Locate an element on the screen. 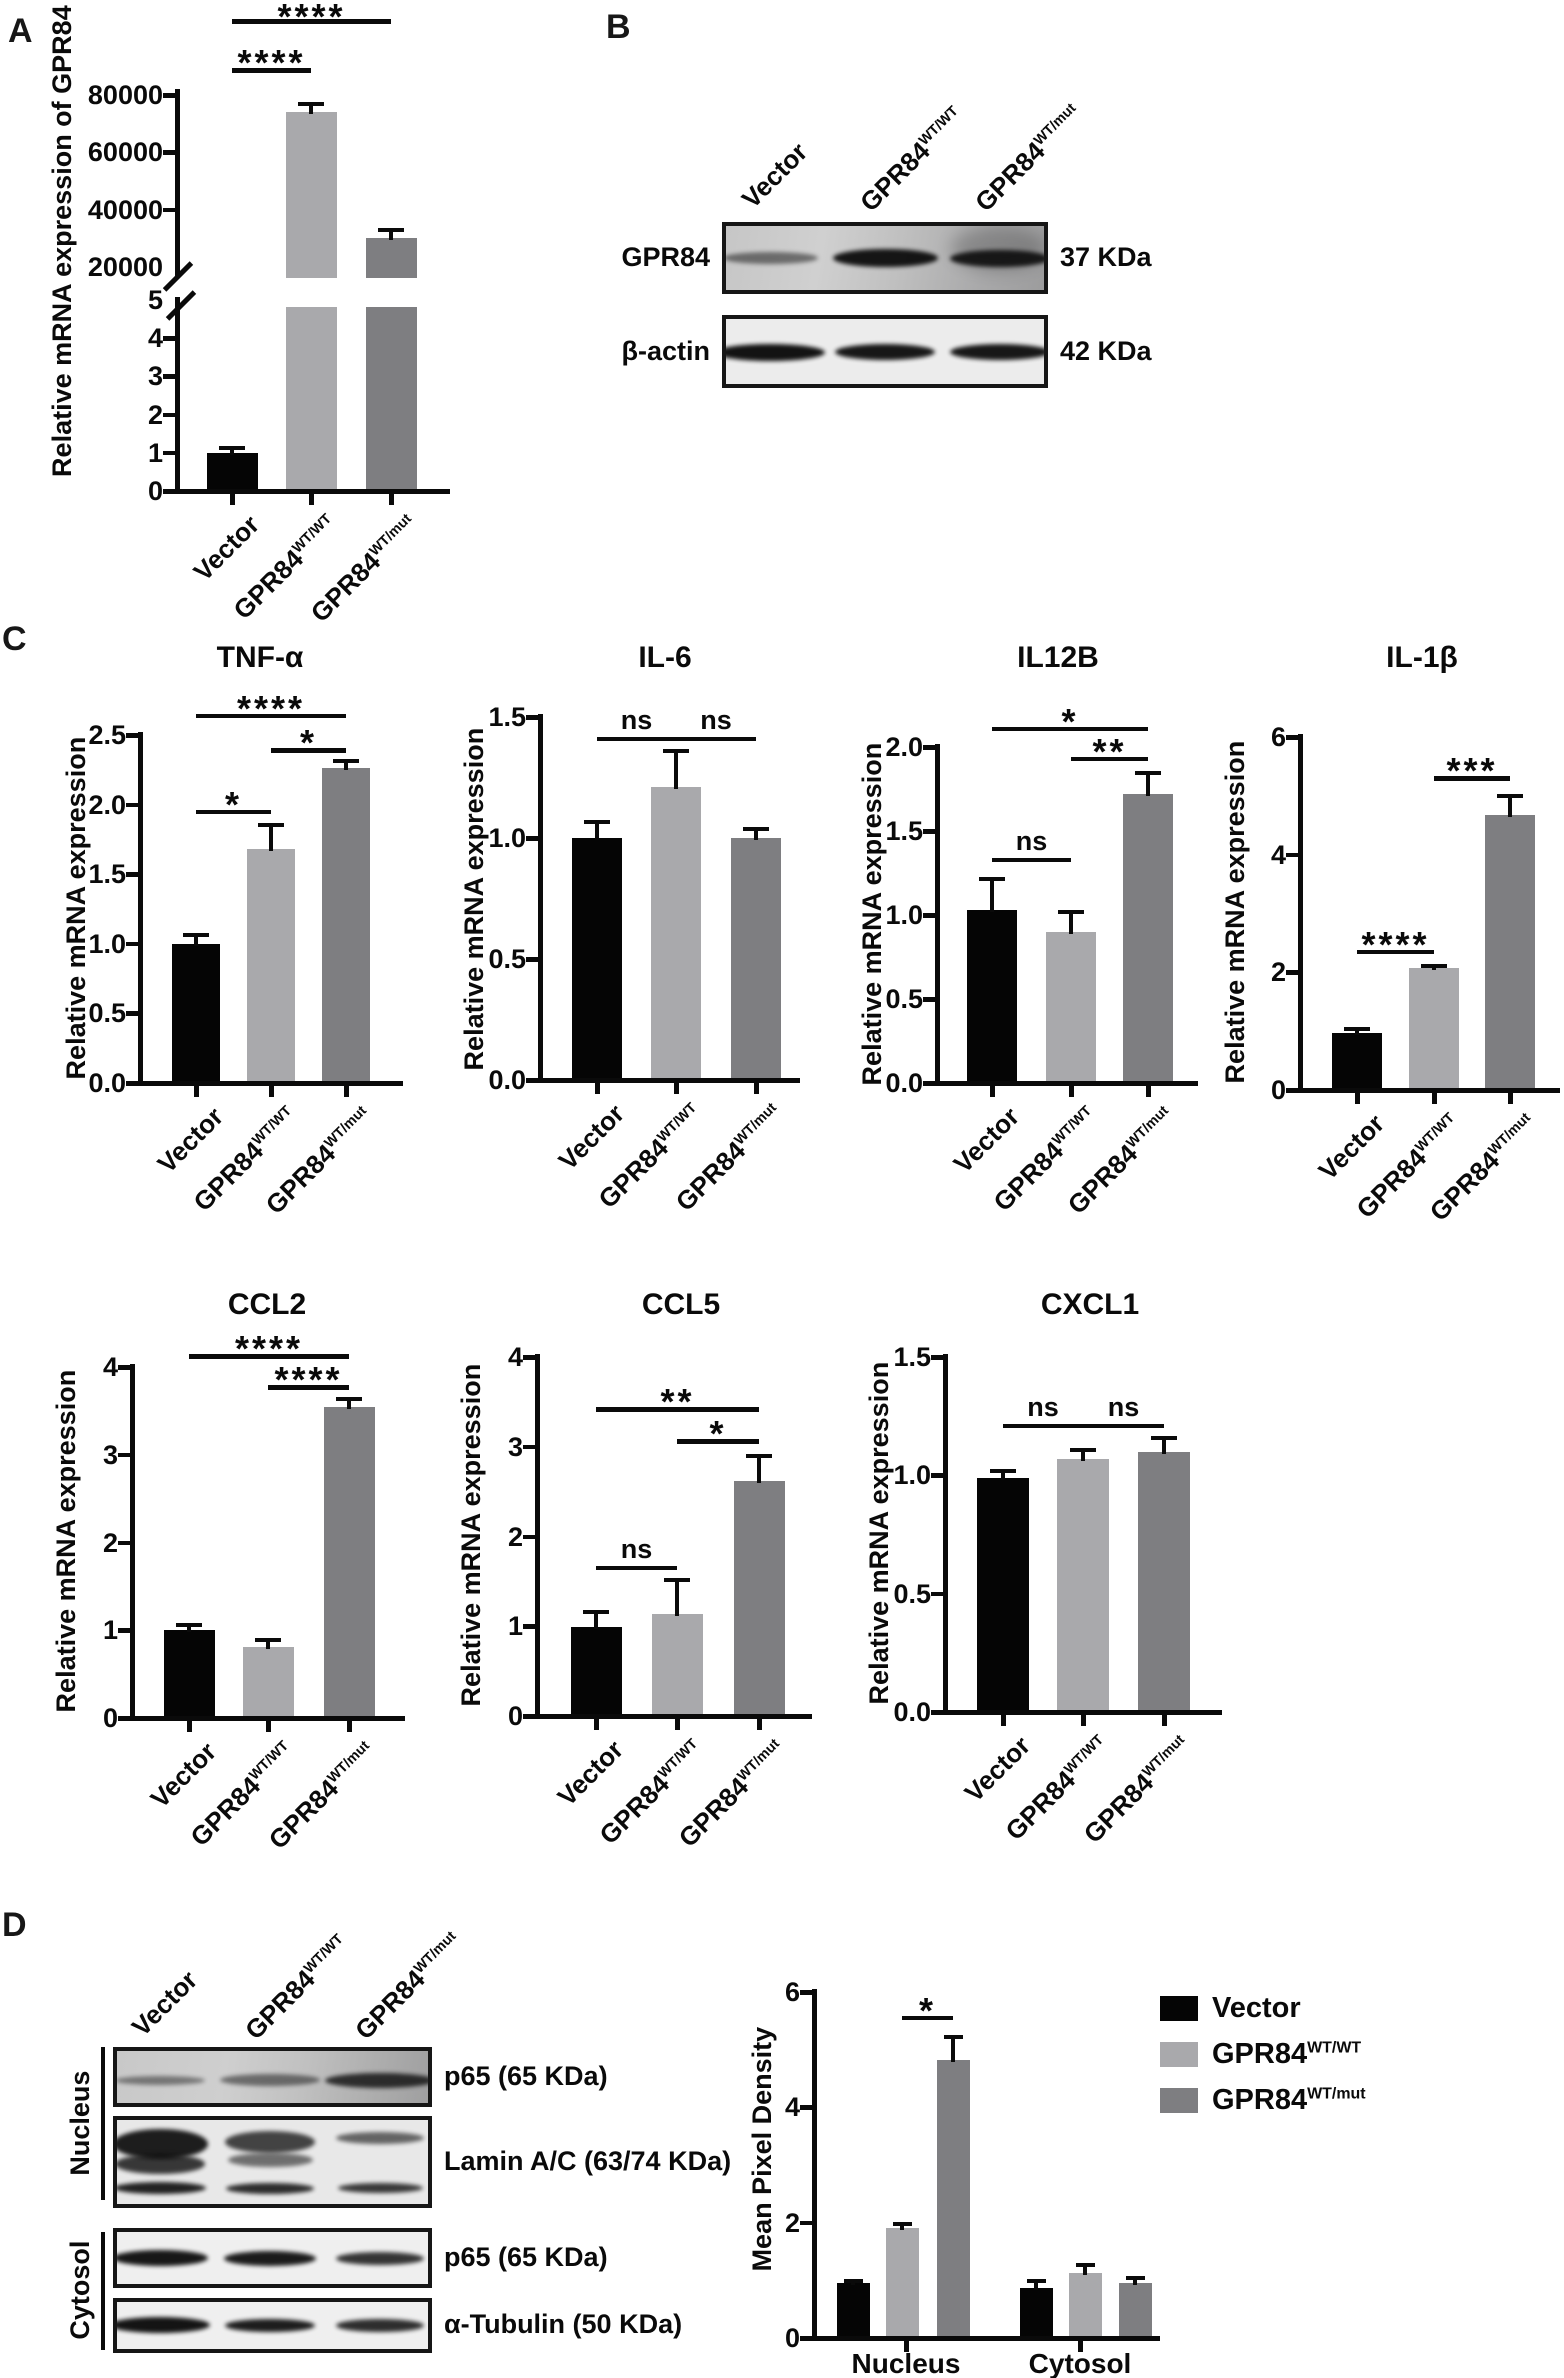 The width and height of the screenshot is (1564, 2378). chart-il12b-sig-0-label: ns is located at coordinates (1031, 840).